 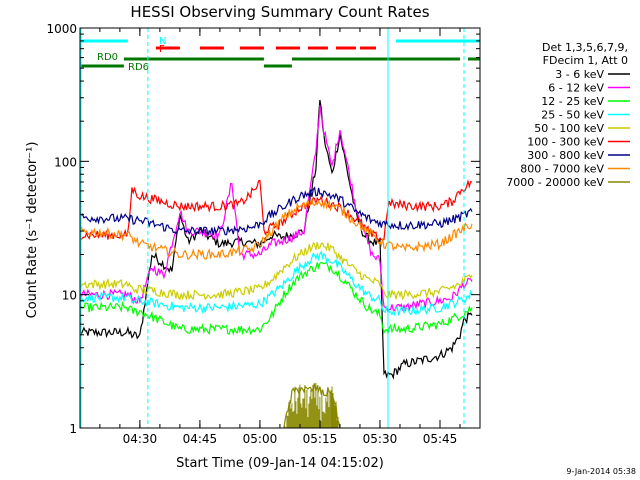 I want to click on timestamp-label: 9-Jan-2014 05:38, so click(x=601, y=471).